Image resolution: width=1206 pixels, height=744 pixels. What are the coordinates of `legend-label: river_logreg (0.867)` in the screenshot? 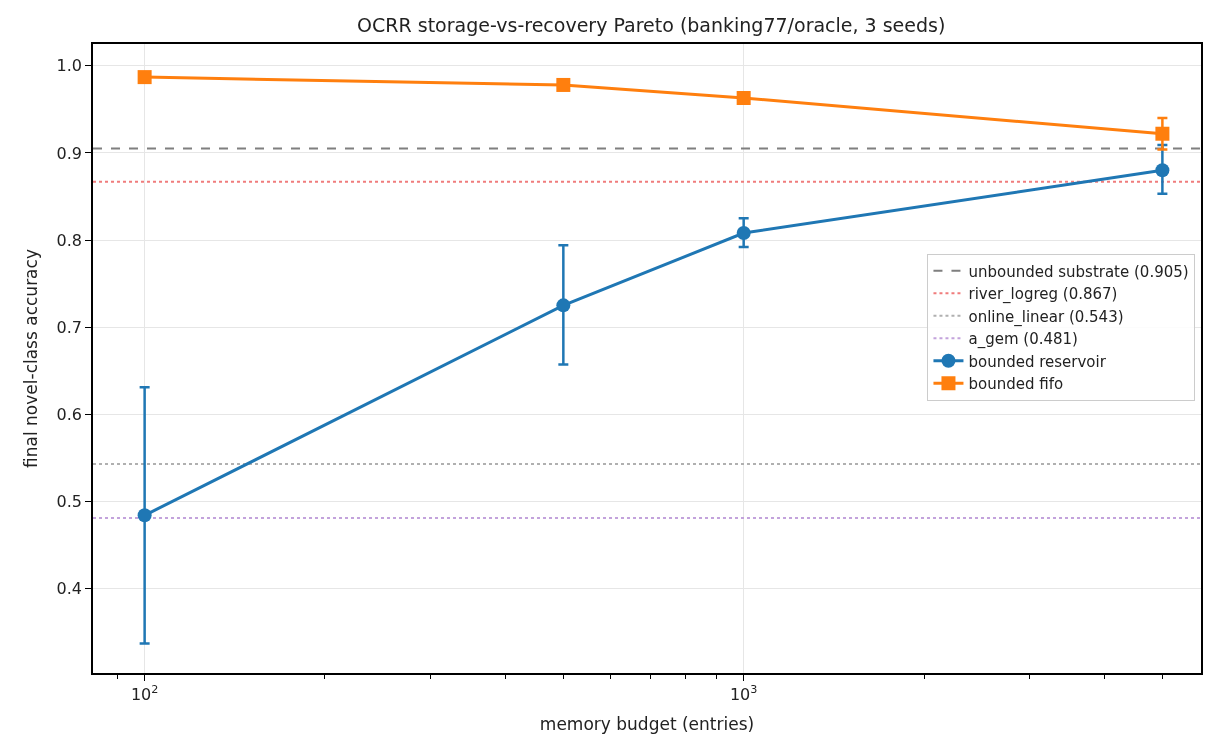 It's located at (1043, 295).